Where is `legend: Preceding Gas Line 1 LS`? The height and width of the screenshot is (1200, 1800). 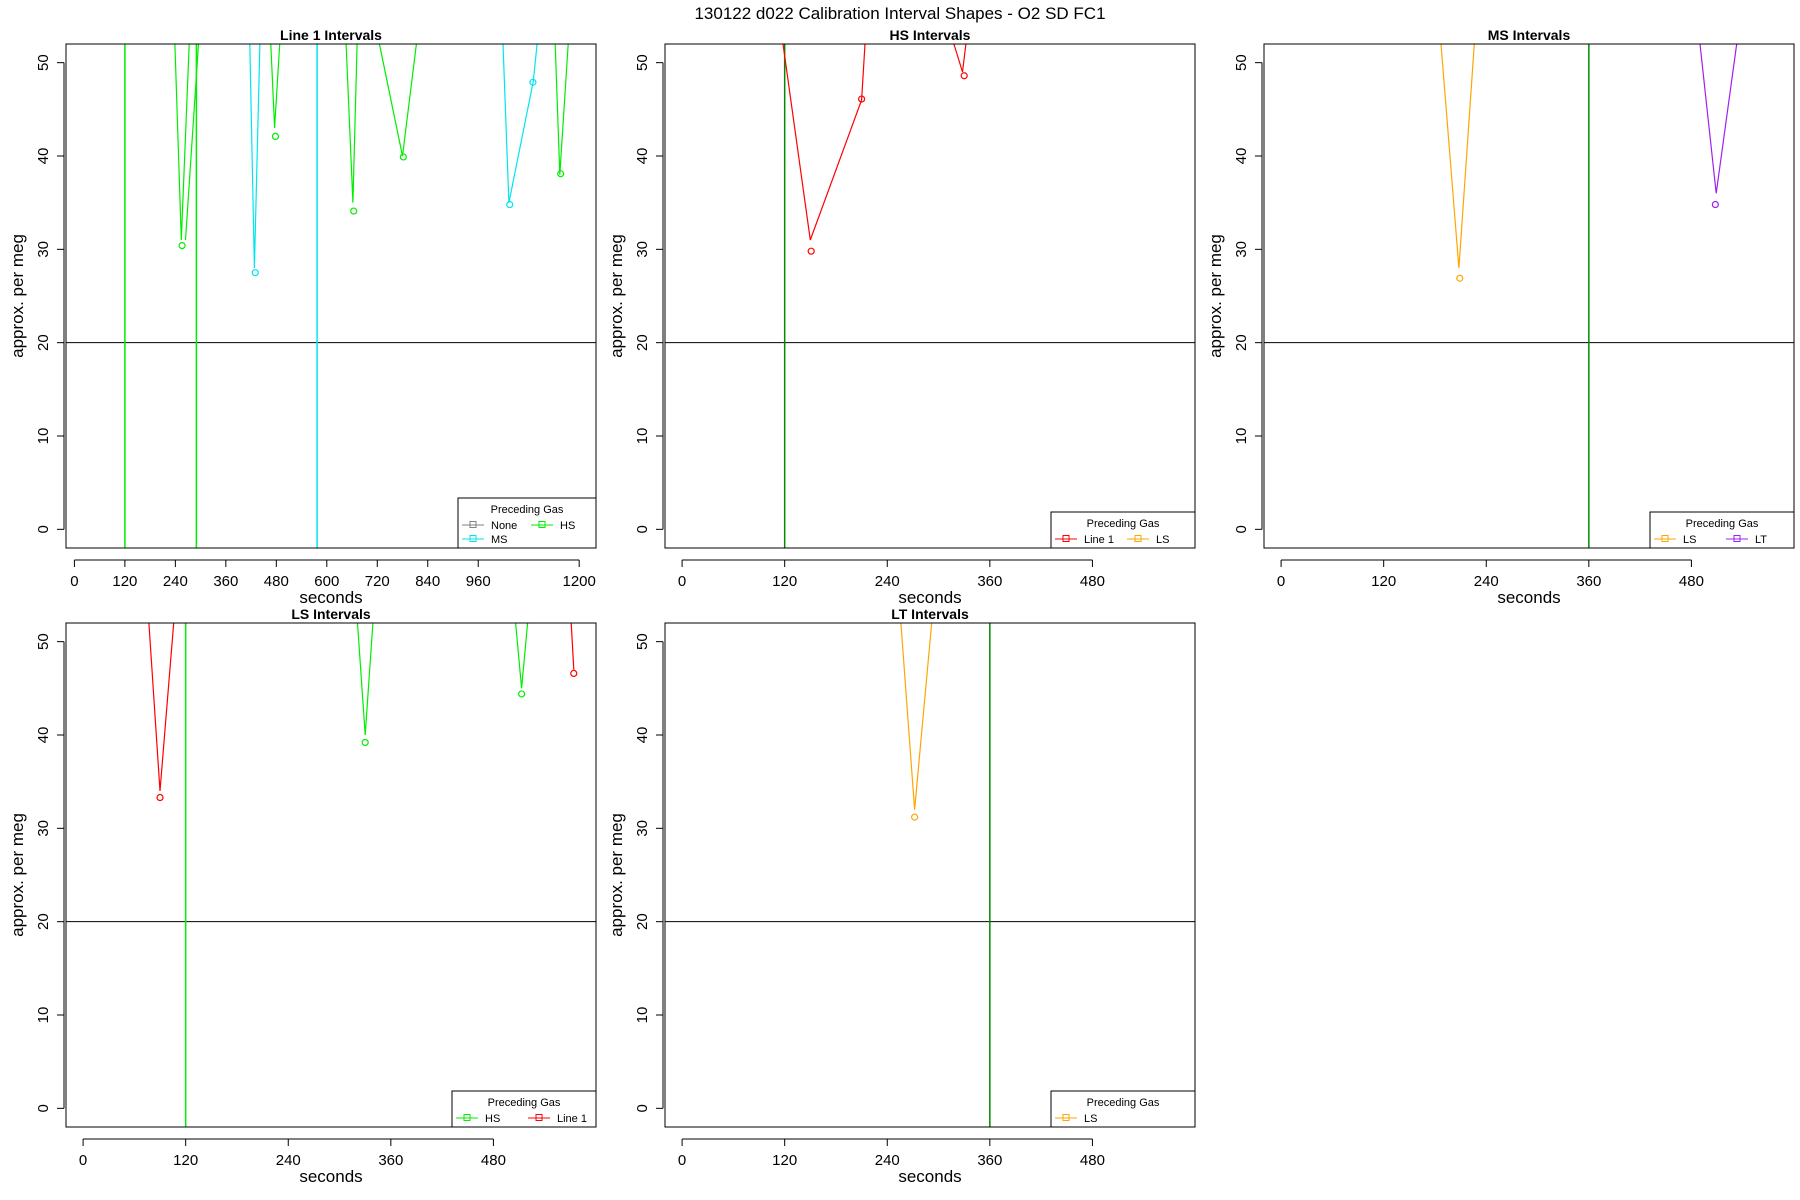
legend: Preceding Gas Line 1 LS is located at coordinates (1123, 530).